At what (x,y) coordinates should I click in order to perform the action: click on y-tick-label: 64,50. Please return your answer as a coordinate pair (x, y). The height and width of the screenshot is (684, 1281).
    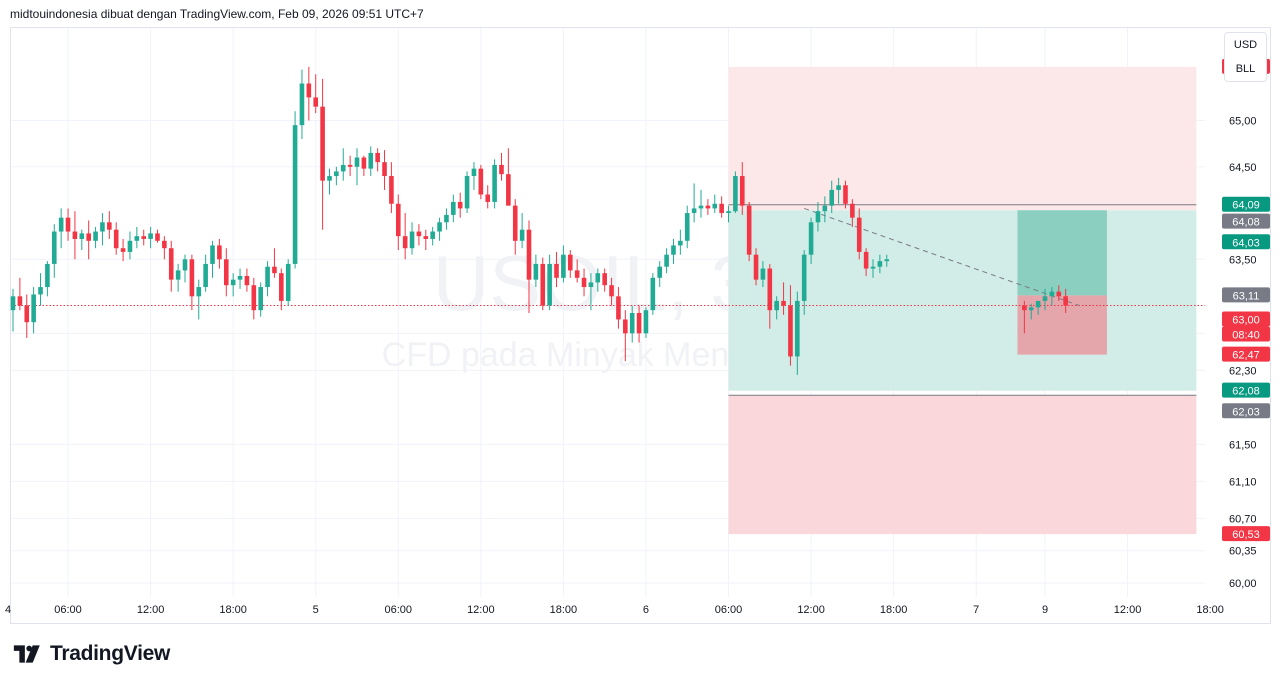
    Looking at the image, I should click on (1243, 168).